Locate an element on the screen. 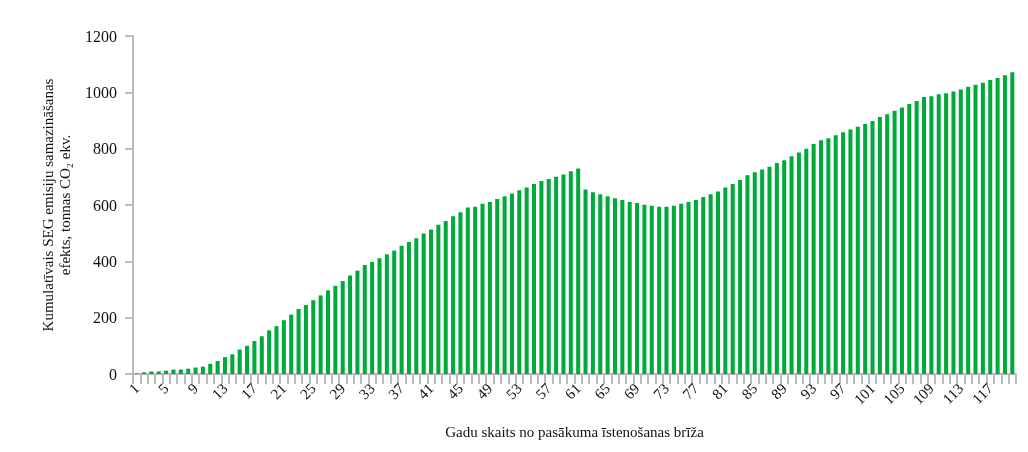 The height and width of the screenshot is (452, 1028). x-tick-label: 93 is located at coordinates (808, 391).